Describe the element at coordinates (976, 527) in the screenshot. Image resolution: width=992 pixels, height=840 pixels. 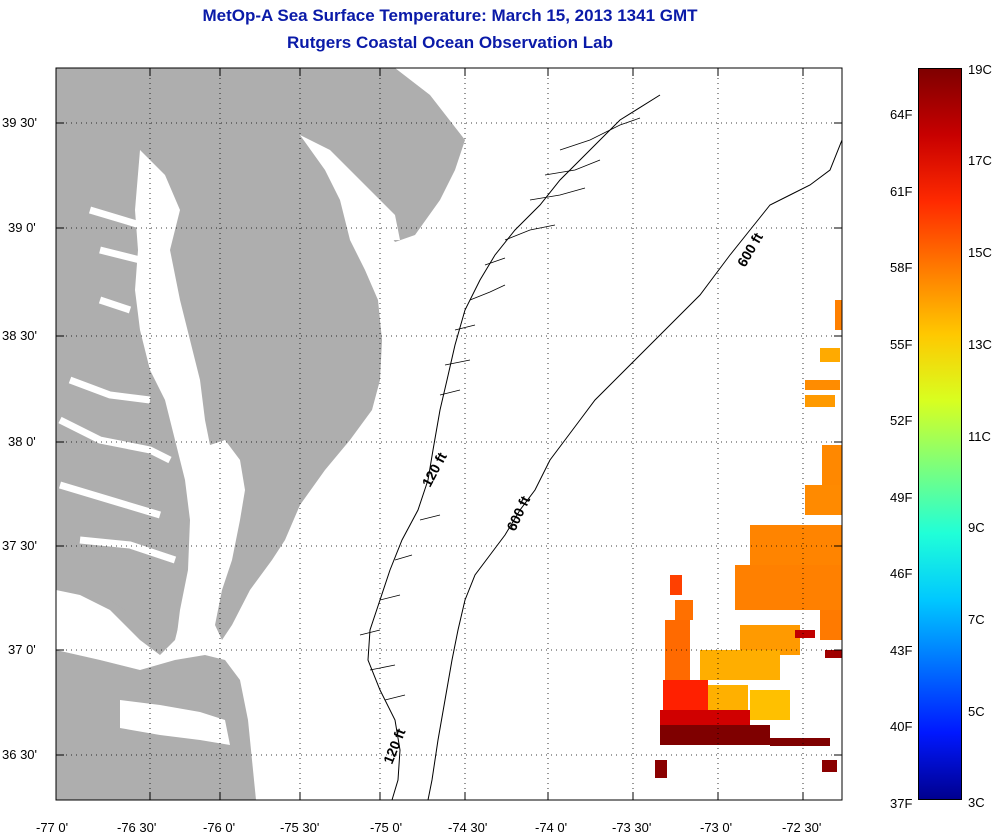
I see `colorbar-c-label: 9C` at that location.